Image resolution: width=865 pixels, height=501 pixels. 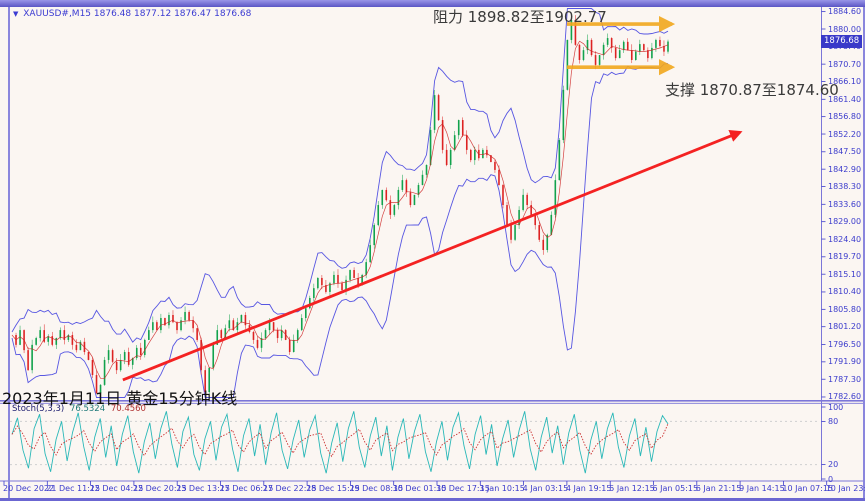 What do you see at coordinates (419, 488) in the screenshot?
I see `time-axis-label: 30 Dec 01:15` at bounding box center [419, 488].